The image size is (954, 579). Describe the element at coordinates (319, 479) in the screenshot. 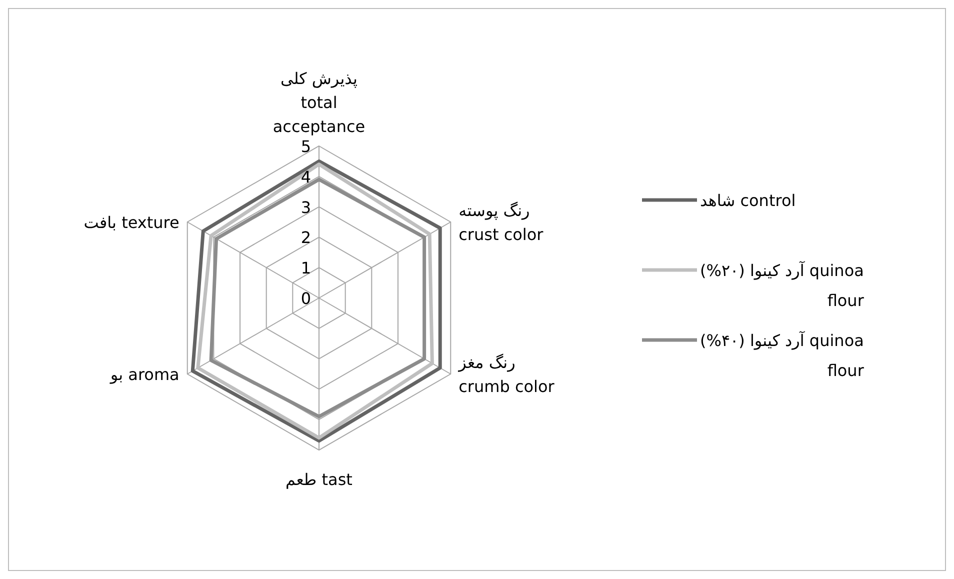

I see `category: طعم tast` at that location.